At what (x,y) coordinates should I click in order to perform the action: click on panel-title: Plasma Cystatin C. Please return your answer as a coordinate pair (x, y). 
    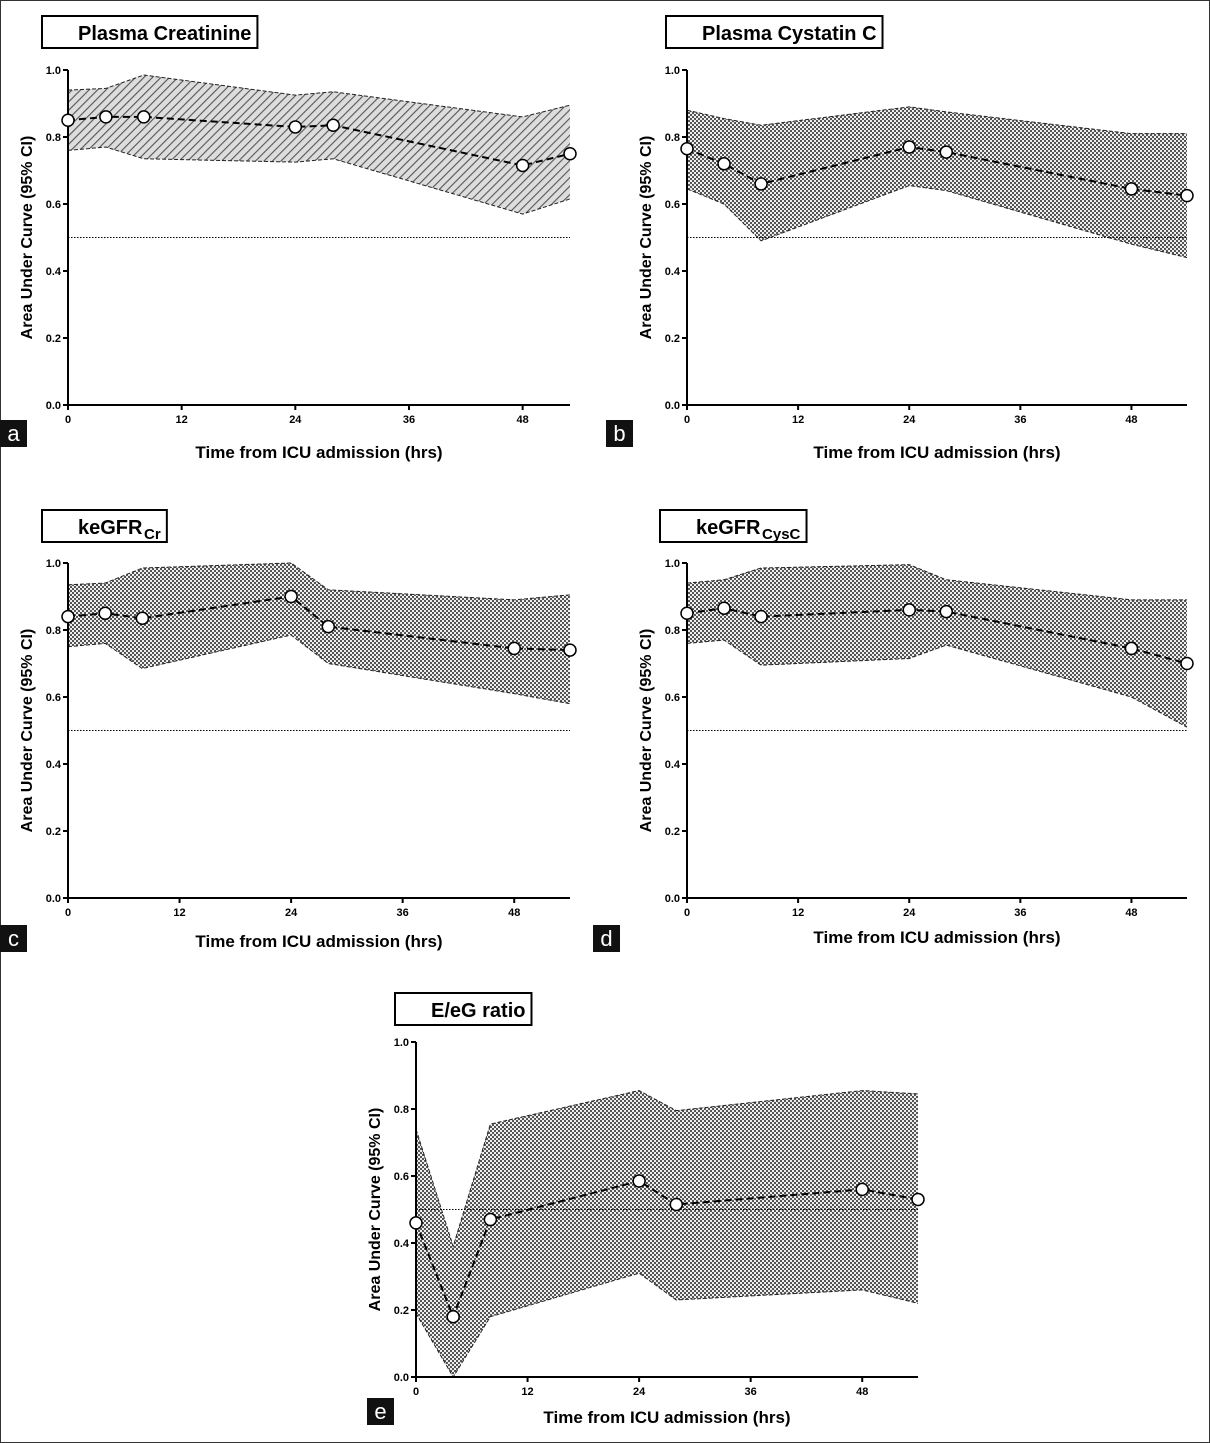
    Looking at the image, I should click on (789, 34).